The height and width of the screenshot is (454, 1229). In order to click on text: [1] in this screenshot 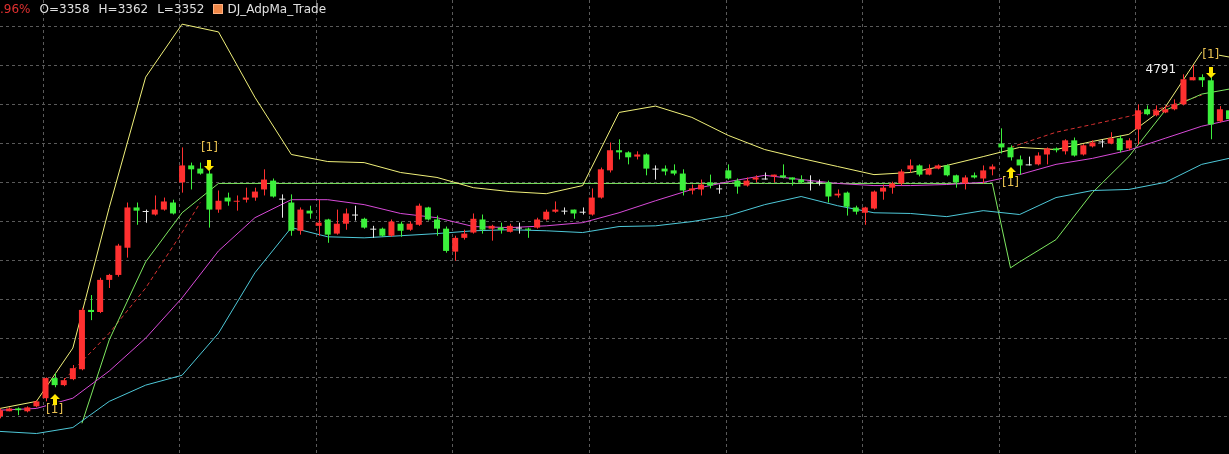, I will do `click(1211, 54)`.